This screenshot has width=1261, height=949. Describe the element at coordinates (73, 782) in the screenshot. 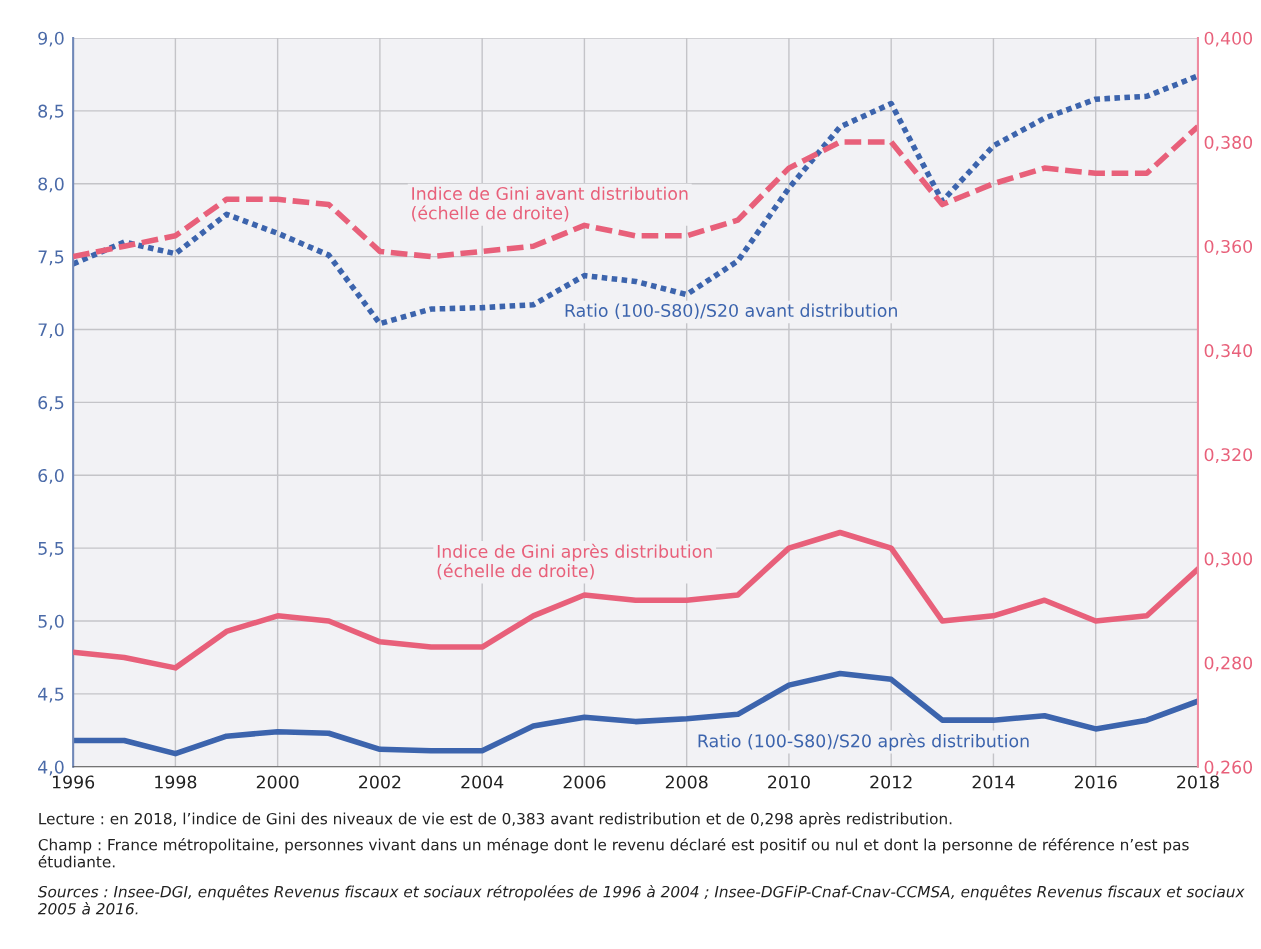

I see `x-tick-label: 1996` at that location.